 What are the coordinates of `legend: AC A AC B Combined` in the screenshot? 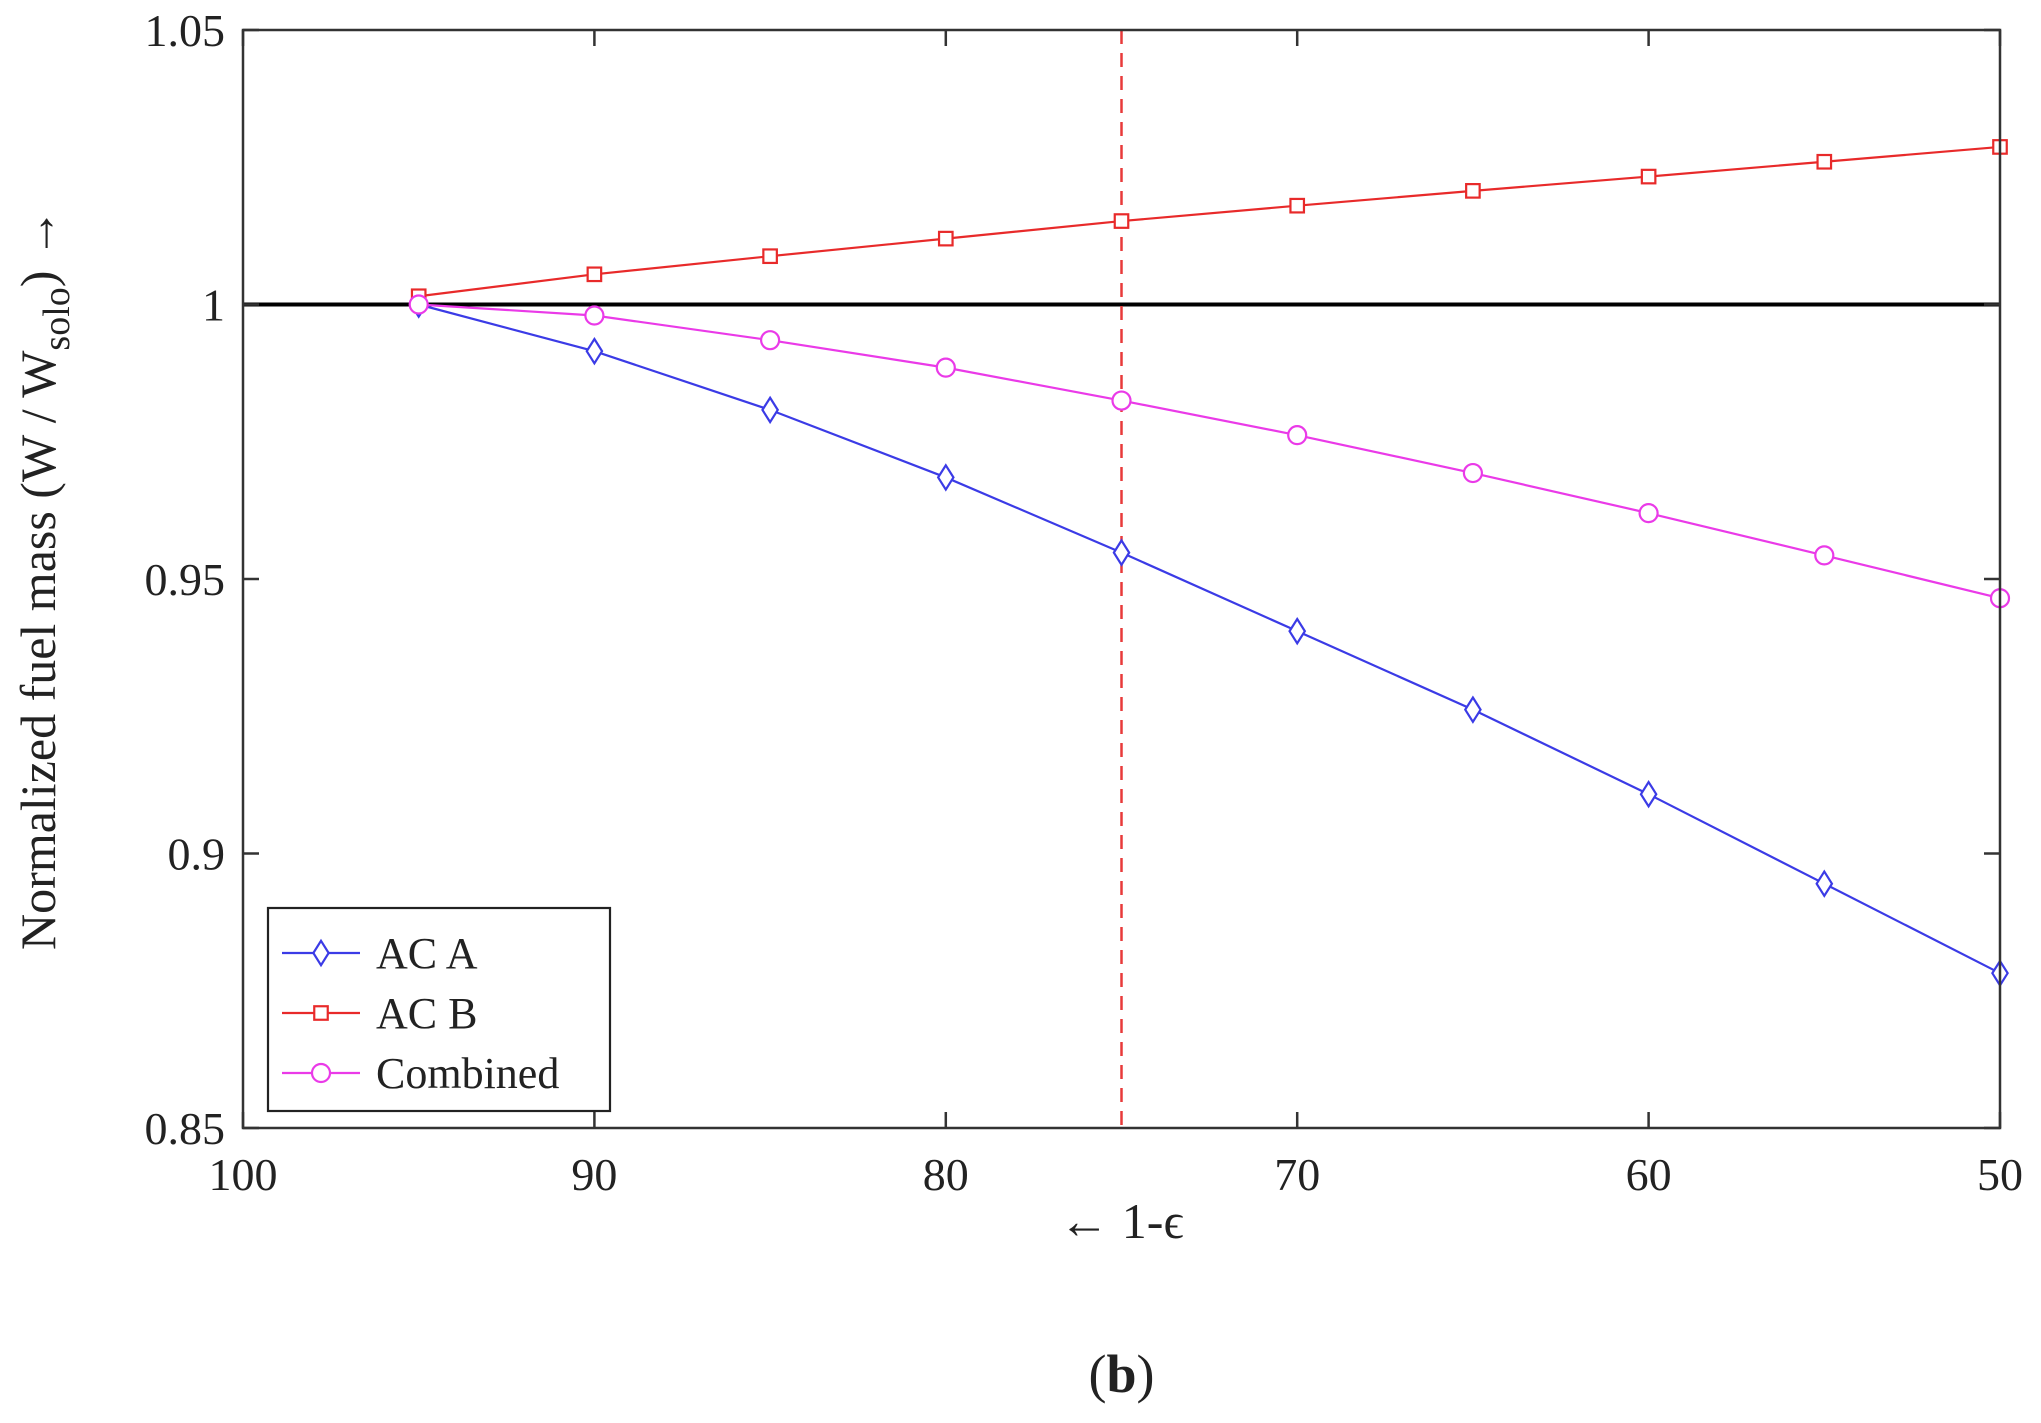 It's located at (439, 1009).